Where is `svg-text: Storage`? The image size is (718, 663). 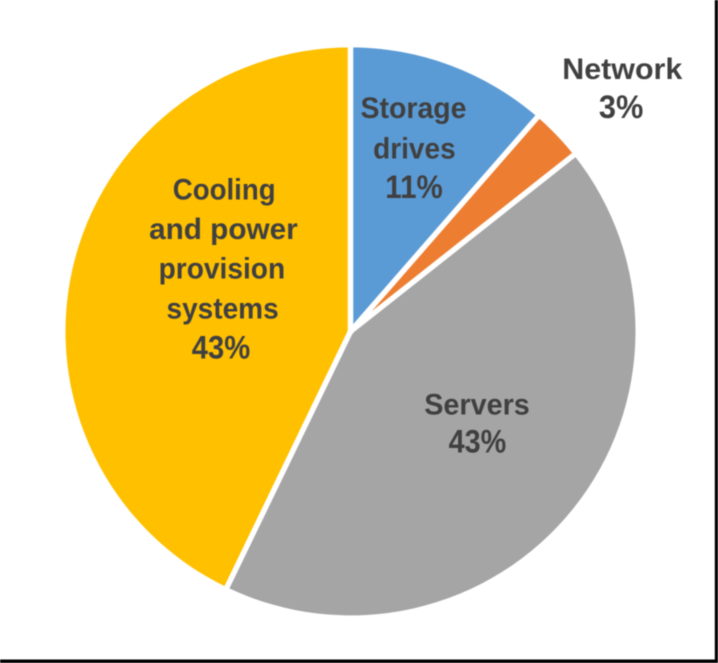 svg-text: Storage is located at coordinates (414, 108).